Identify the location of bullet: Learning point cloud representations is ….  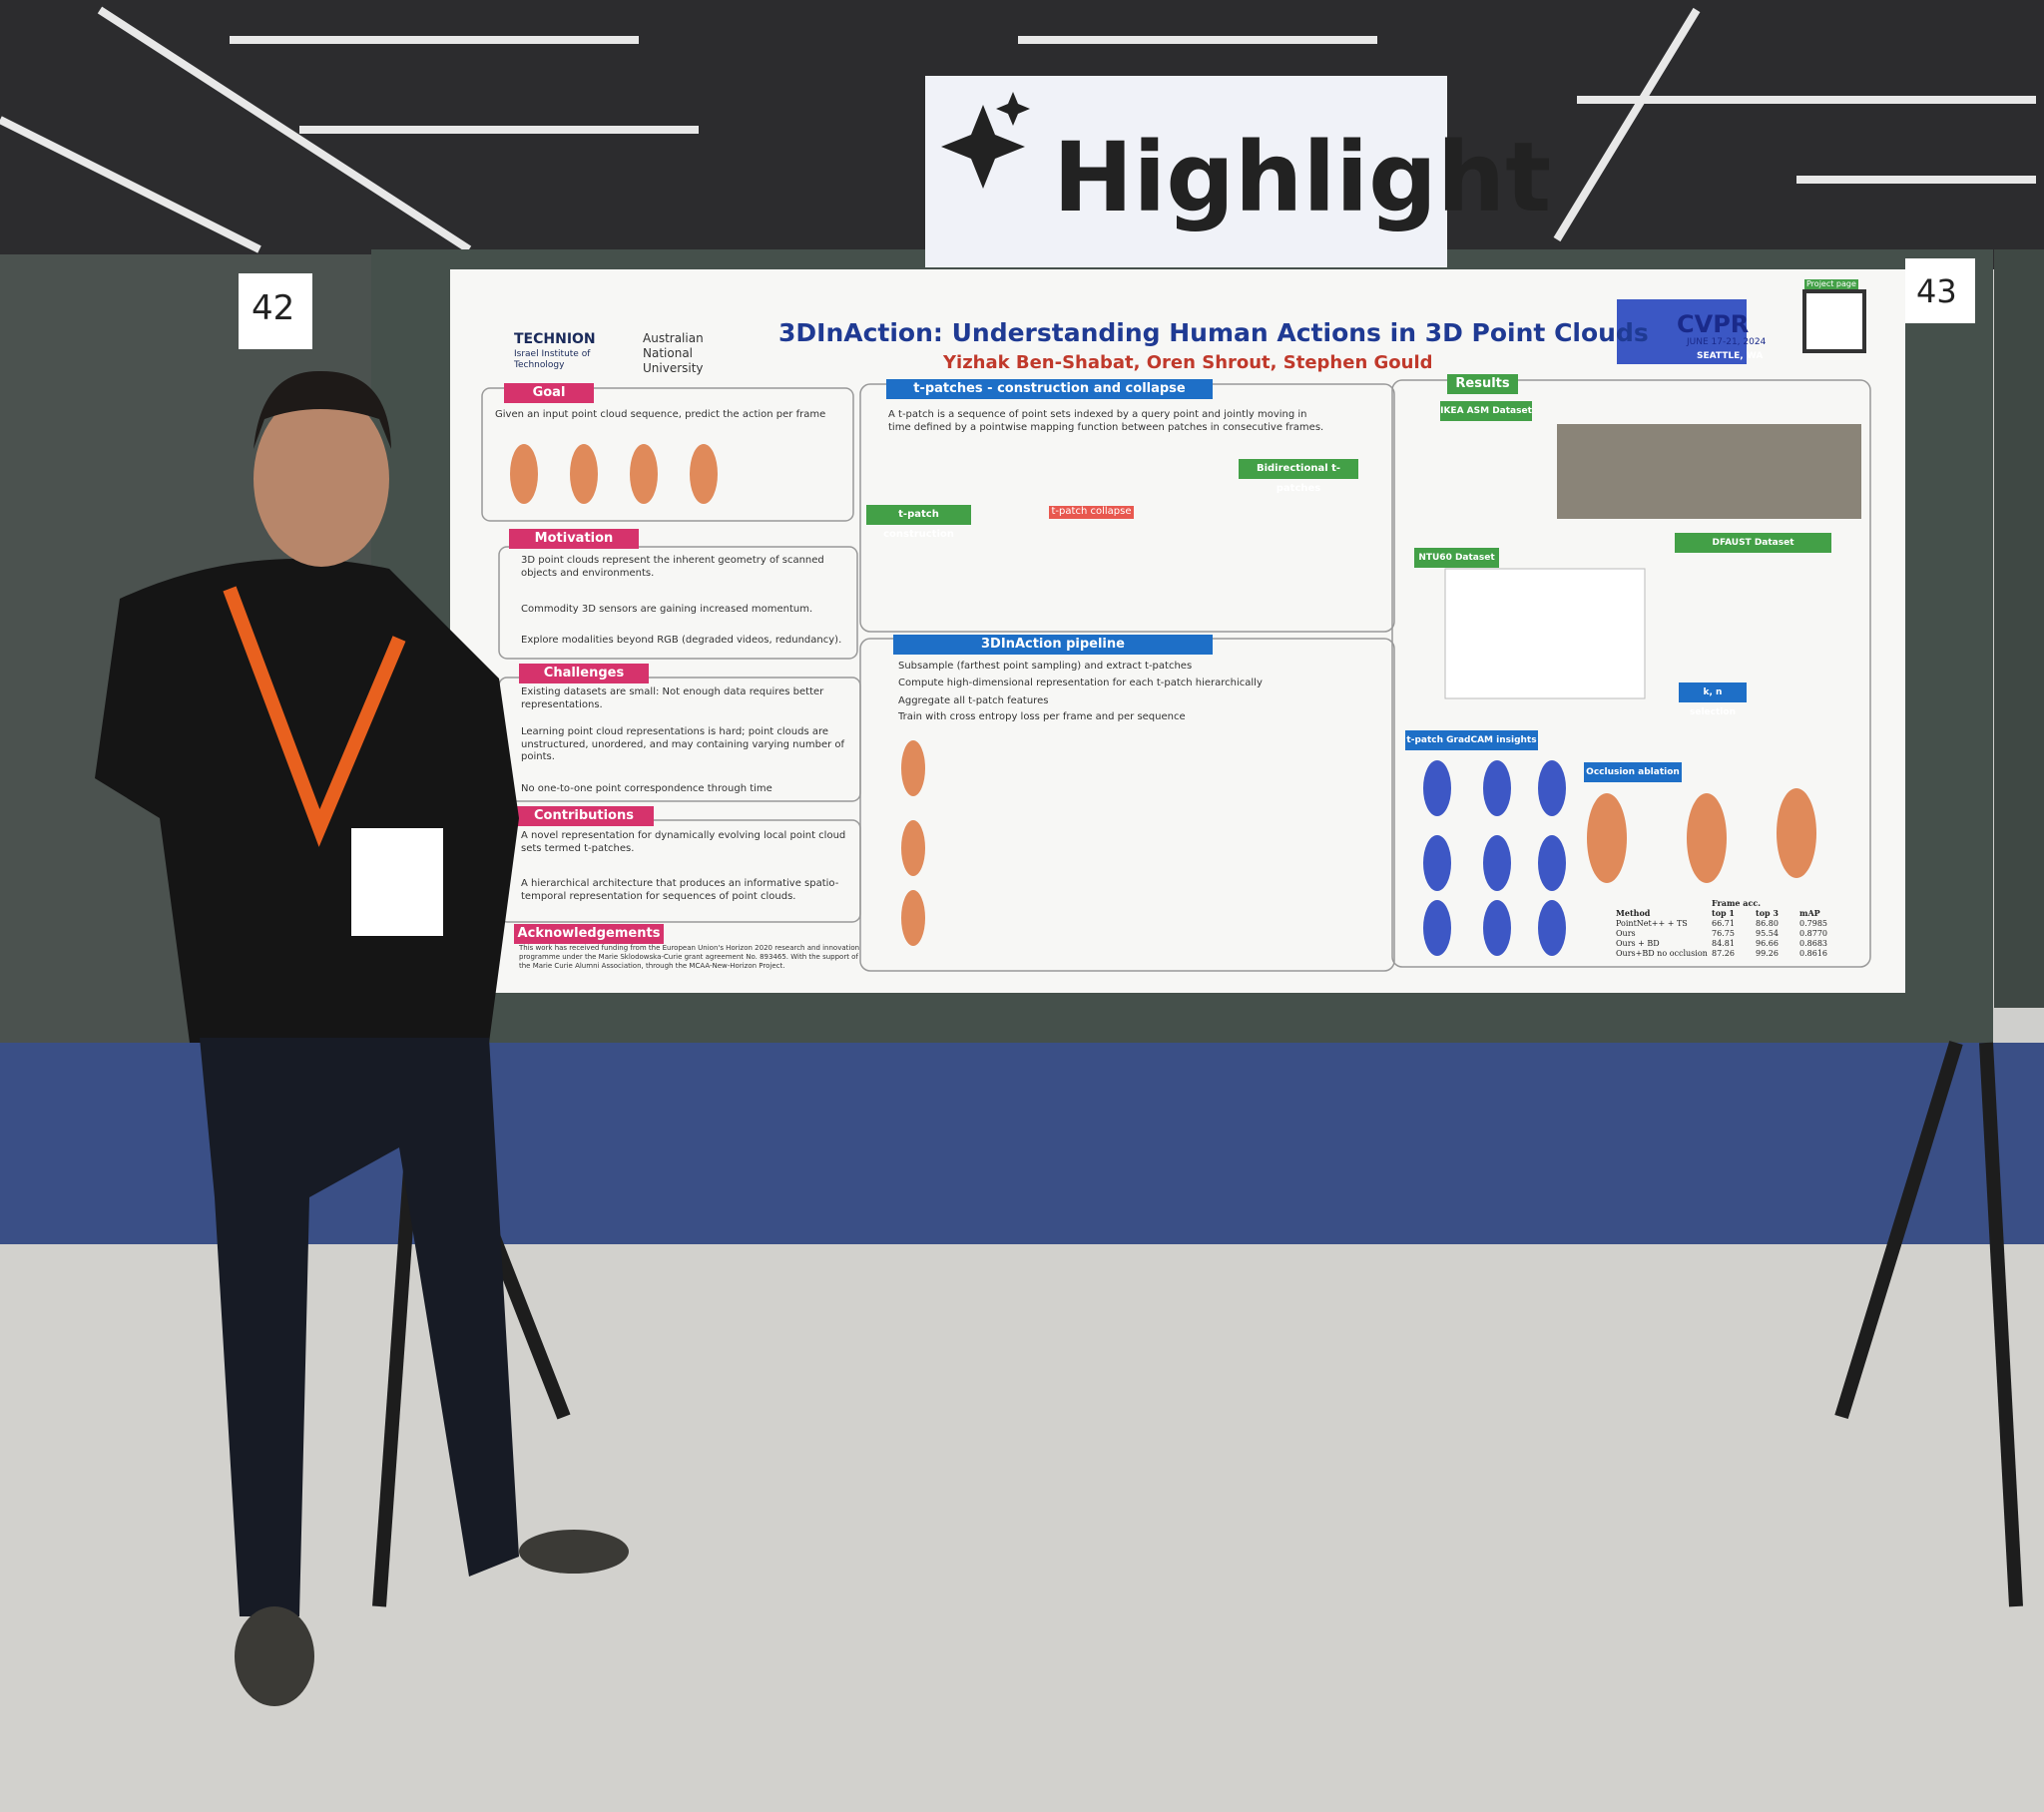
(683, 744).